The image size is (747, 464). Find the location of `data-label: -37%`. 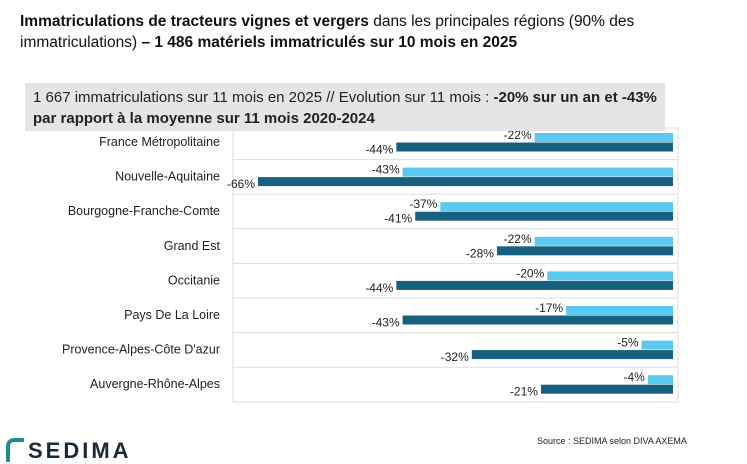

data-label: -37% is located at coordinates (423, 204).